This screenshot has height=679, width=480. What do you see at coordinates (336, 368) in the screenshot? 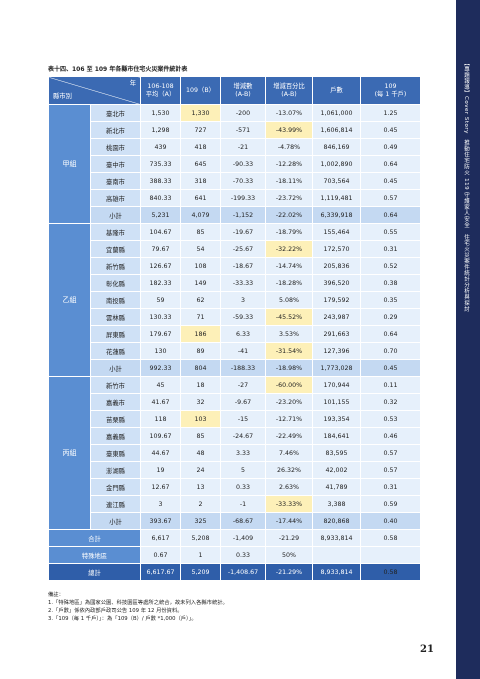
I see `value-cell: 1,773,028` at bounding box center [336, 368].